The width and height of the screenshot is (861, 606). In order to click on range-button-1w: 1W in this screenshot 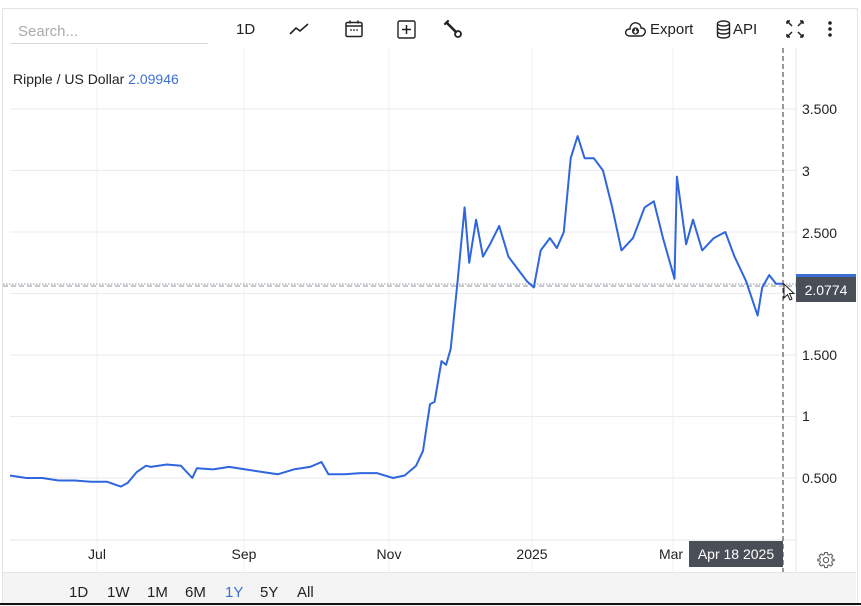, I will do `click(118, 592)`.